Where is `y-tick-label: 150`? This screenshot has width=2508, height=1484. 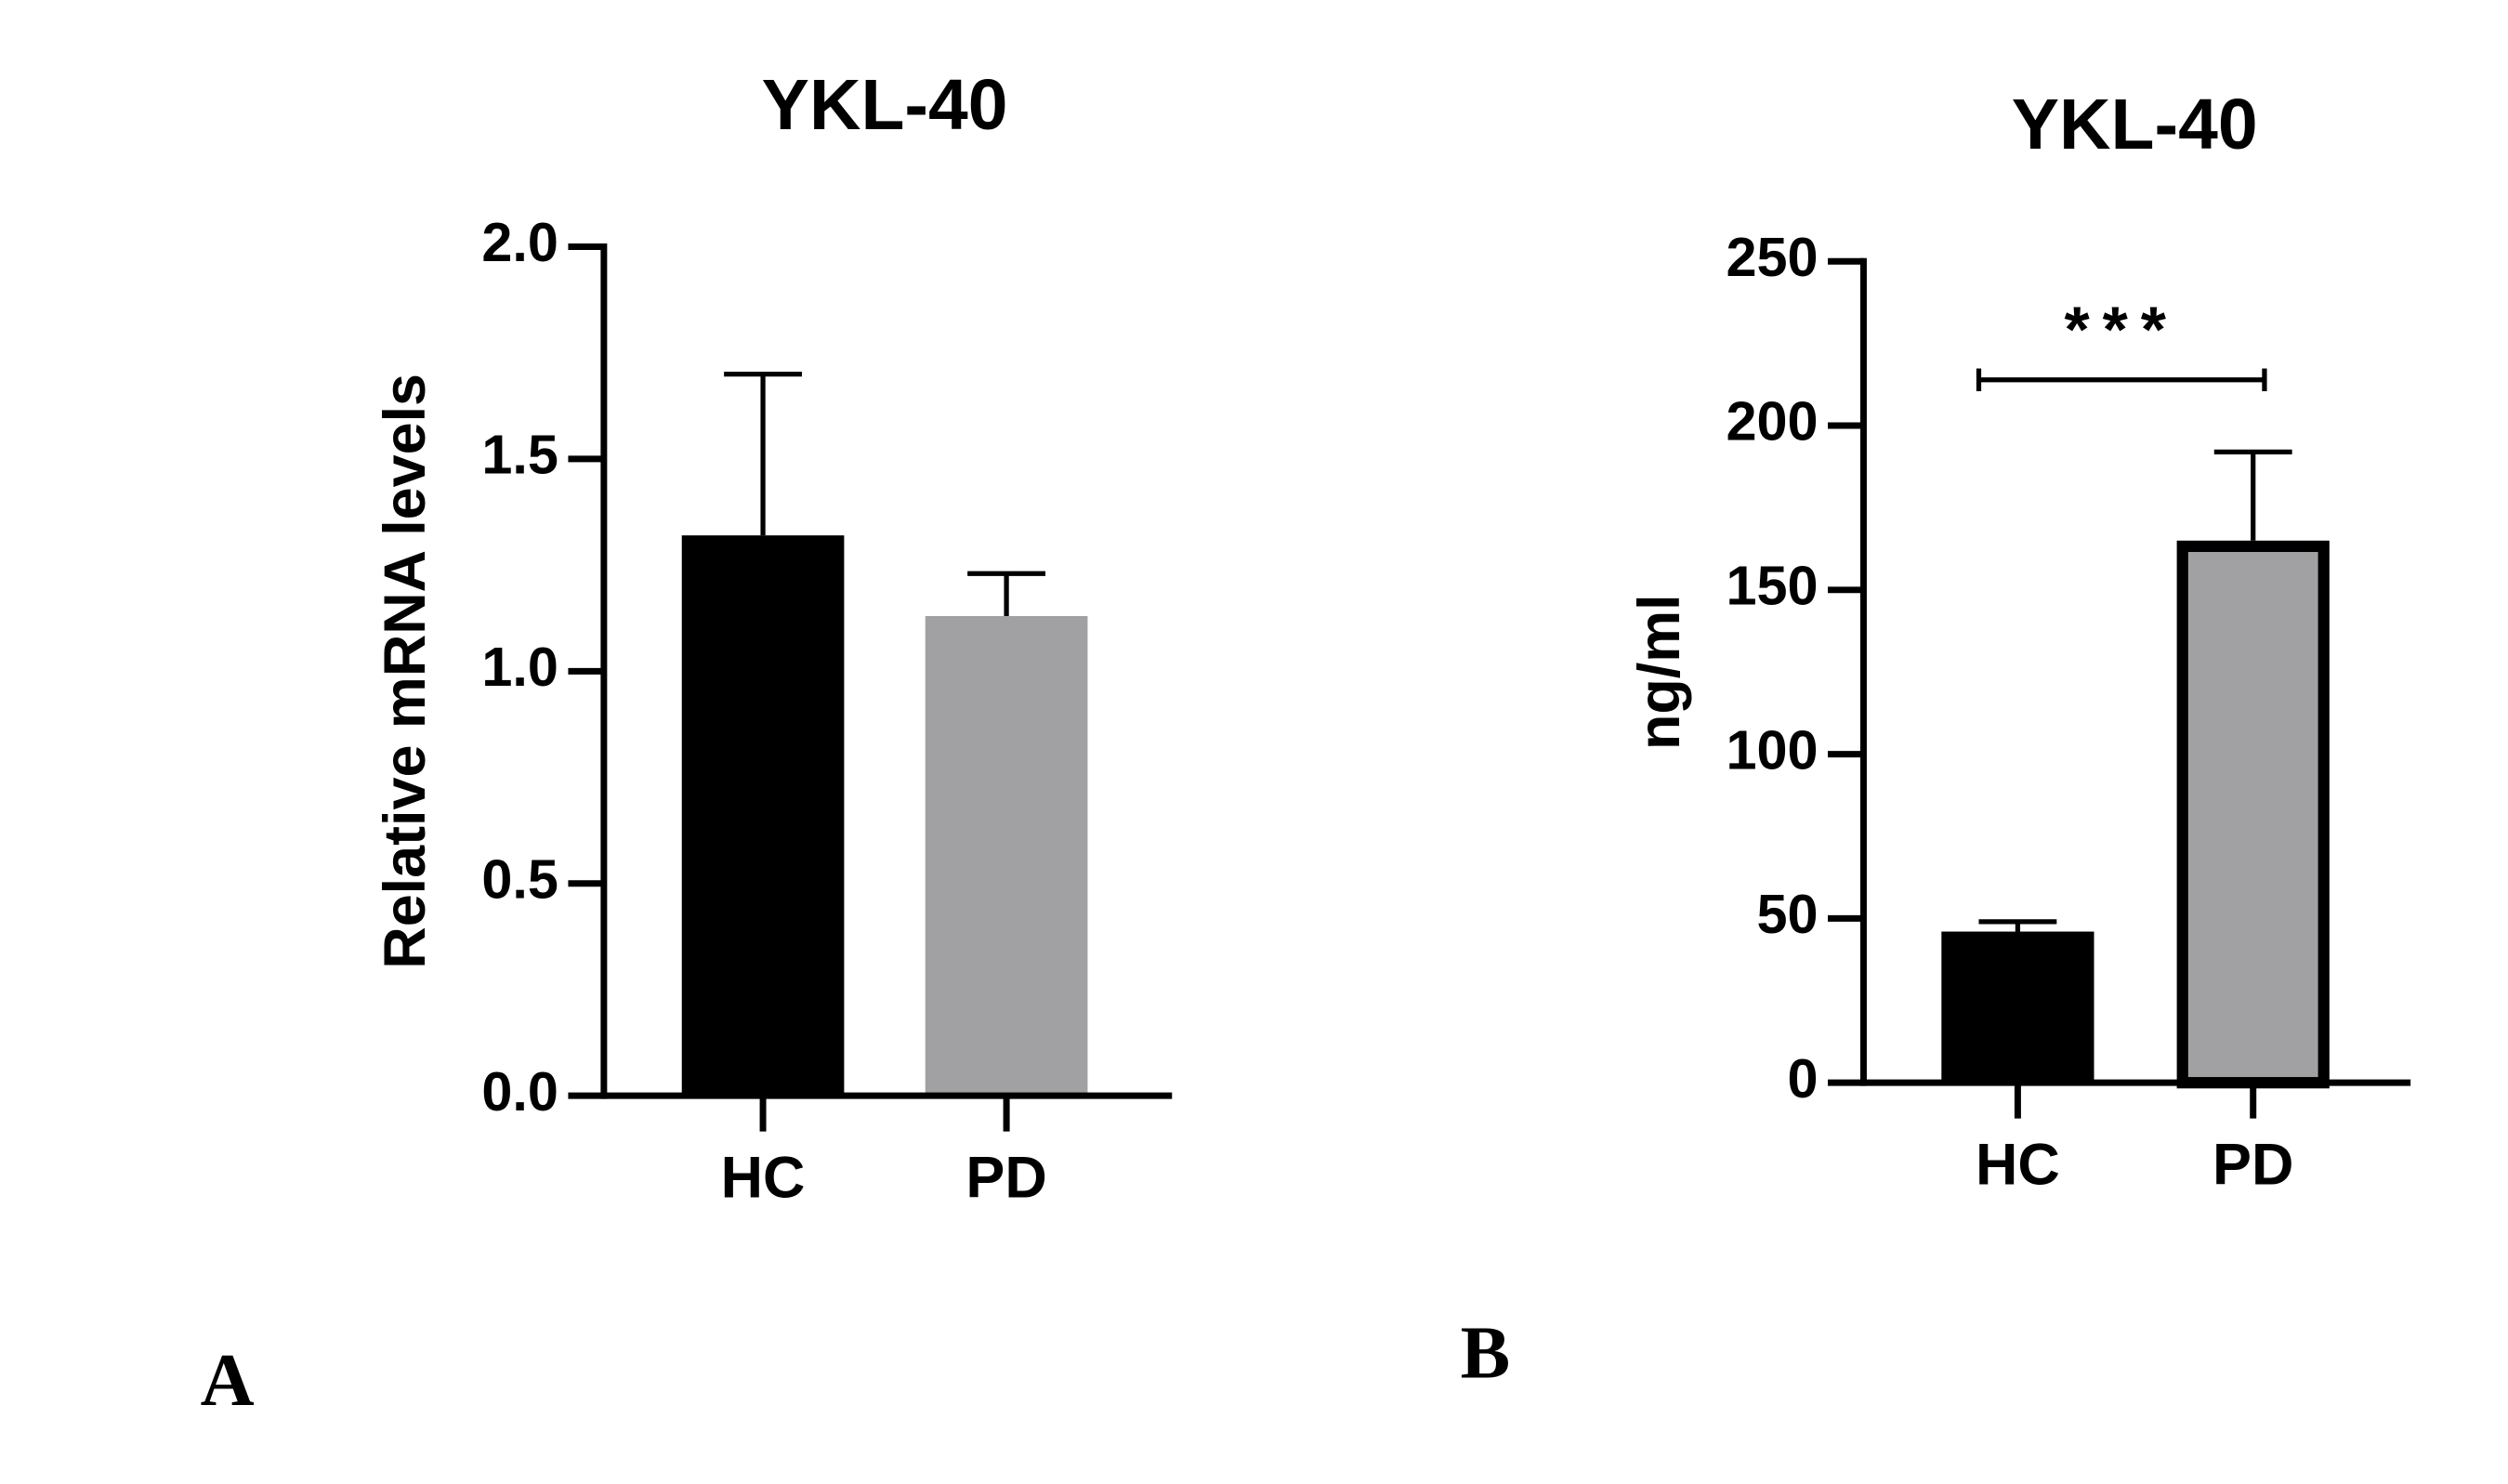 y-tick-label: 150 is located at coordinates (1772, 586).